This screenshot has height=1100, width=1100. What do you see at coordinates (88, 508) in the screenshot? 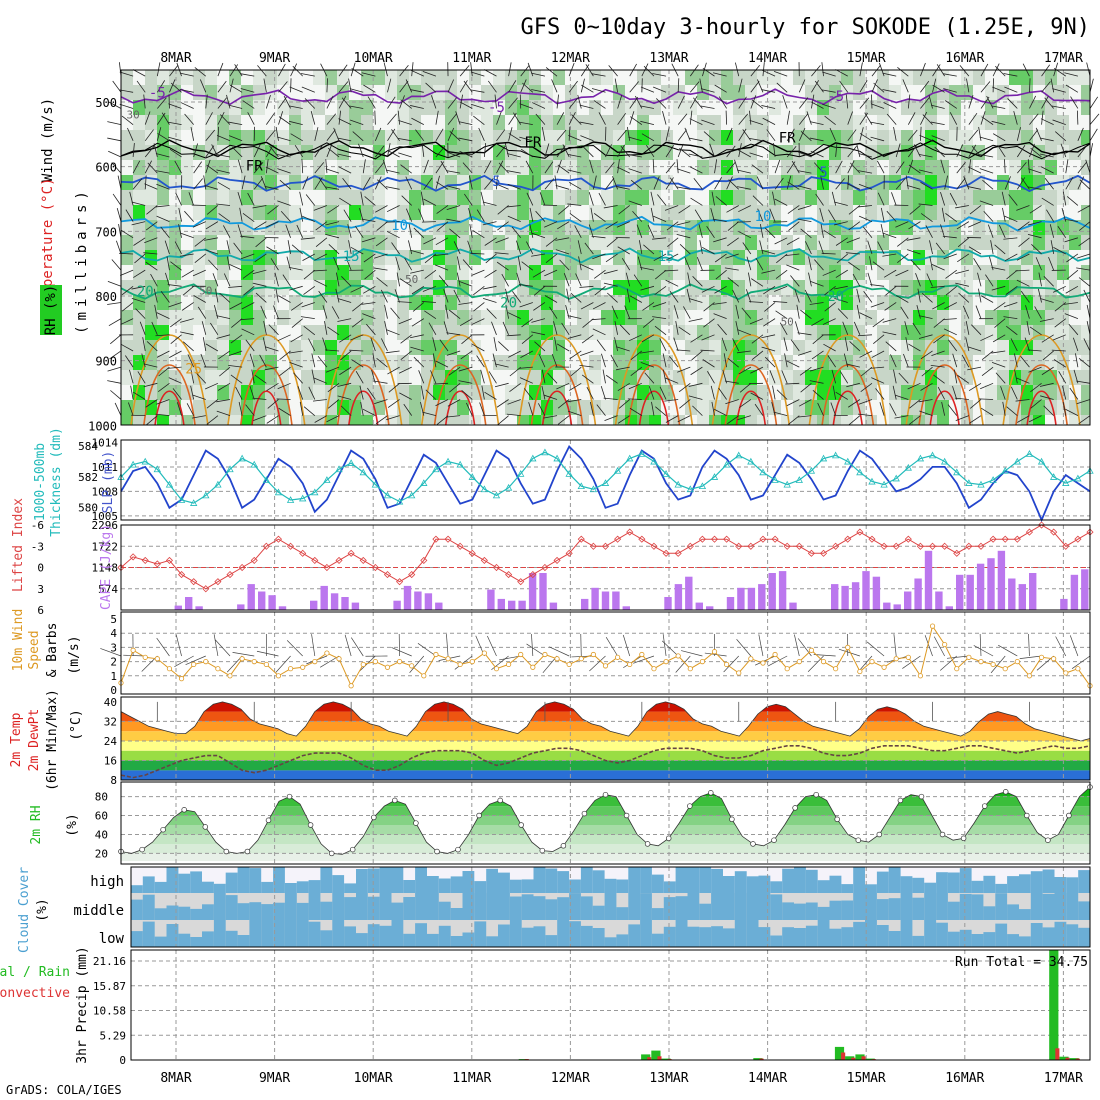
I see `thickness-tick-label: 580` at bounding box center [88, 508].